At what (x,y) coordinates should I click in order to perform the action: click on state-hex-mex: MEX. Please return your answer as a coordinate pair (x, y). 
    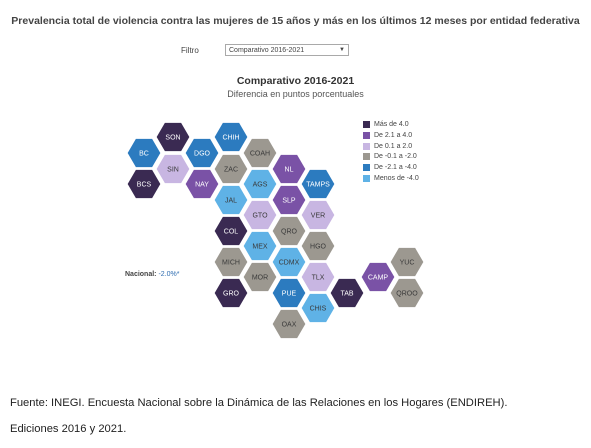
    Looking at the image, I should click on (260, 246).